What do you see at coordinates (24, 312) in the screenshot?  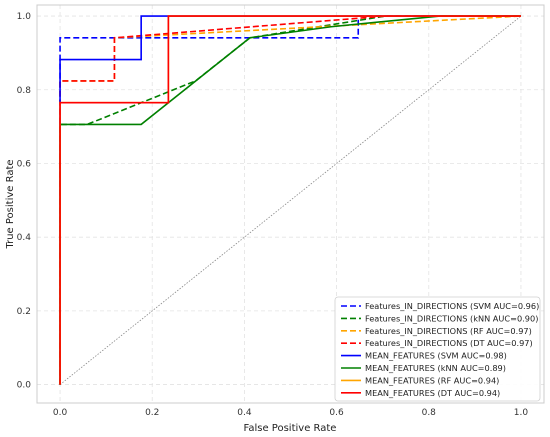 I see `y-tick-label: 0.2` at bounding box center [24, 312].